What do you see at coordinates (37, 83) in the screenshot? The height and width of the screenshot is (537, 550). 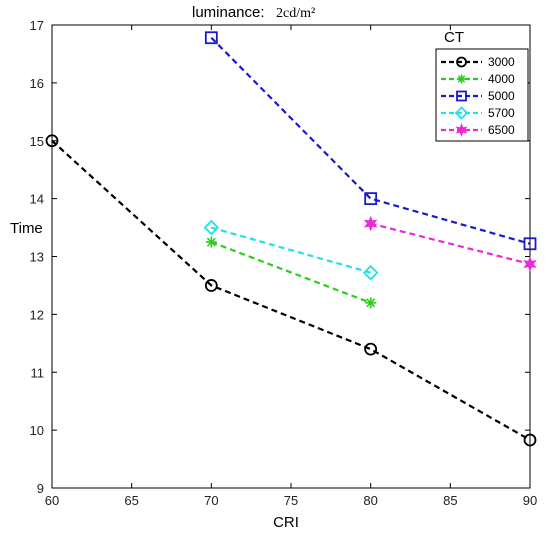 I see `y-tick-label: 16` at bounding box center [37, 83].